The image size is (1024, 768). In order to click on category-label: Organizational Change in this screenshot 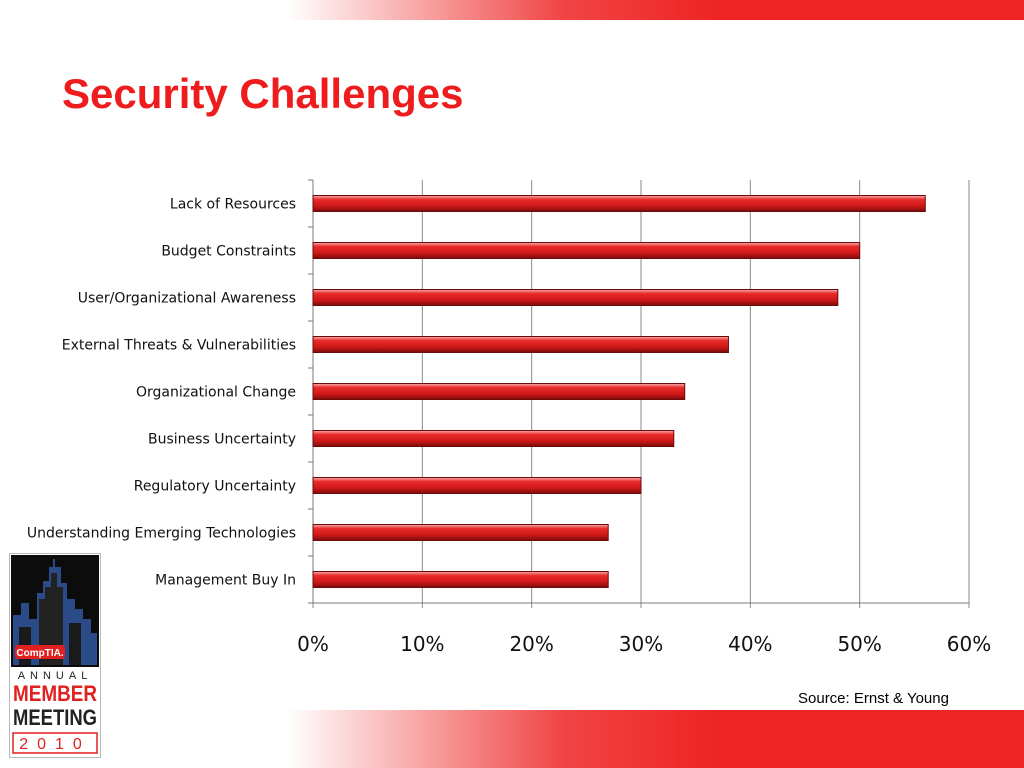, I will do `click(216, 393)`.